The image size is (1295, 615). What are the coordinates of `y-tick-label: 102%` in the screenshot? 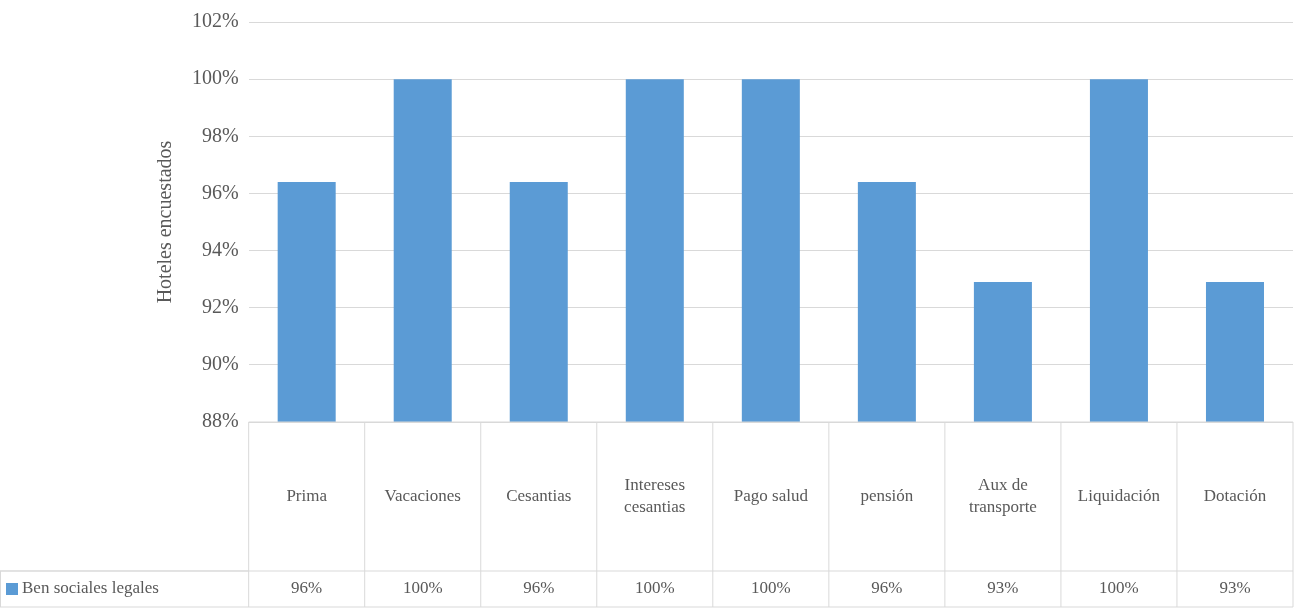 It's located at (215, 20).